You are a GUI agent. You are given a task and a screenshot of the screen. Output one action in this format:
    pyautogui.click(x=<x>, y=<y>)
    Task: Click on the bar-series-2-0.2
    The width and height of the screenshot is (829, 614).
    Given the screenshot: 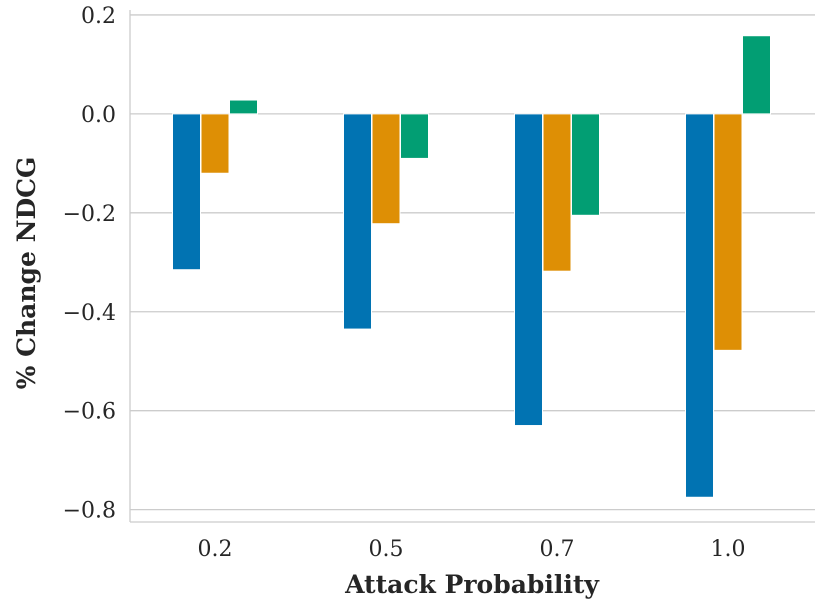 What is the action you would take?
    pyautogui.click(x=215, y=143)
    